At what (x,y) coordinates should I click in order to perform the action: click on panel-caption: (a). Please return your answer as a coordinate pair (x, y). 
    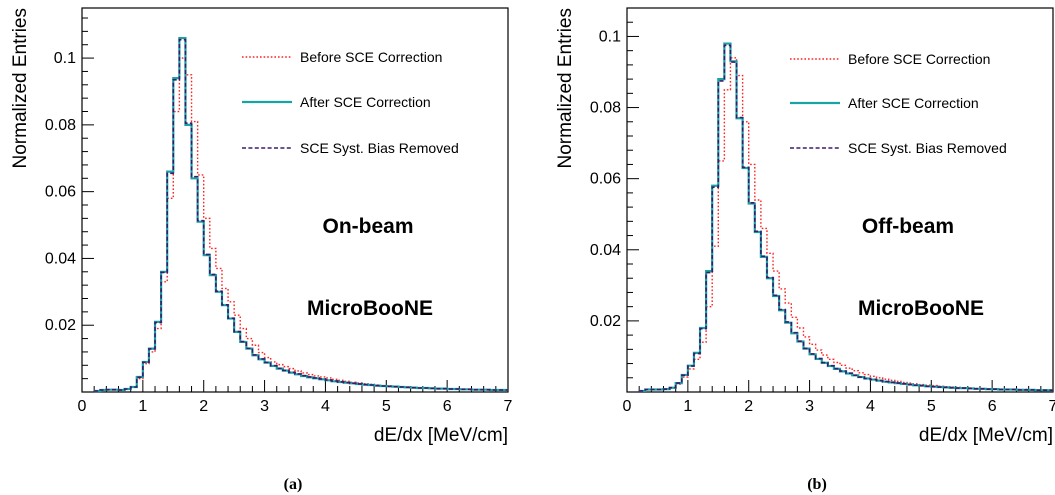
    Looking at the image, I should click on (293, 484).